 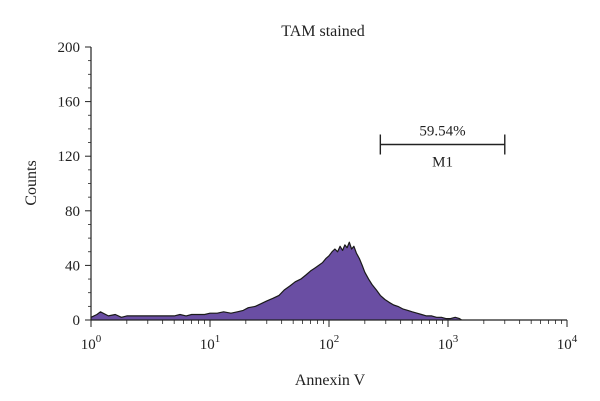 What do you see at coordinates (330, 380) in the screenshot?
I see `x-axis-label: Annexin V` at bounding box center [330, 380].